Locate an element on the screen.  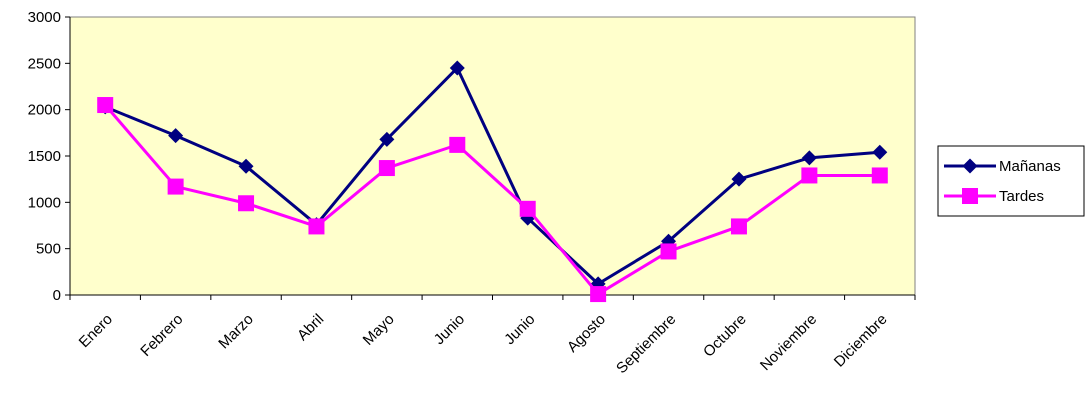
x-tick-label: Marzo is located at coordinates (235, 331).